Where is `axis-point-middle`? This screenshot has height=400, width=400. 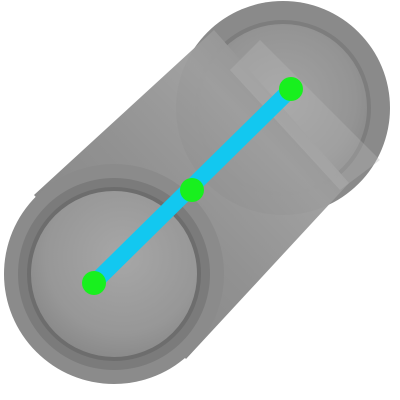
axis-point-middle is located at coordinates (192, 190).